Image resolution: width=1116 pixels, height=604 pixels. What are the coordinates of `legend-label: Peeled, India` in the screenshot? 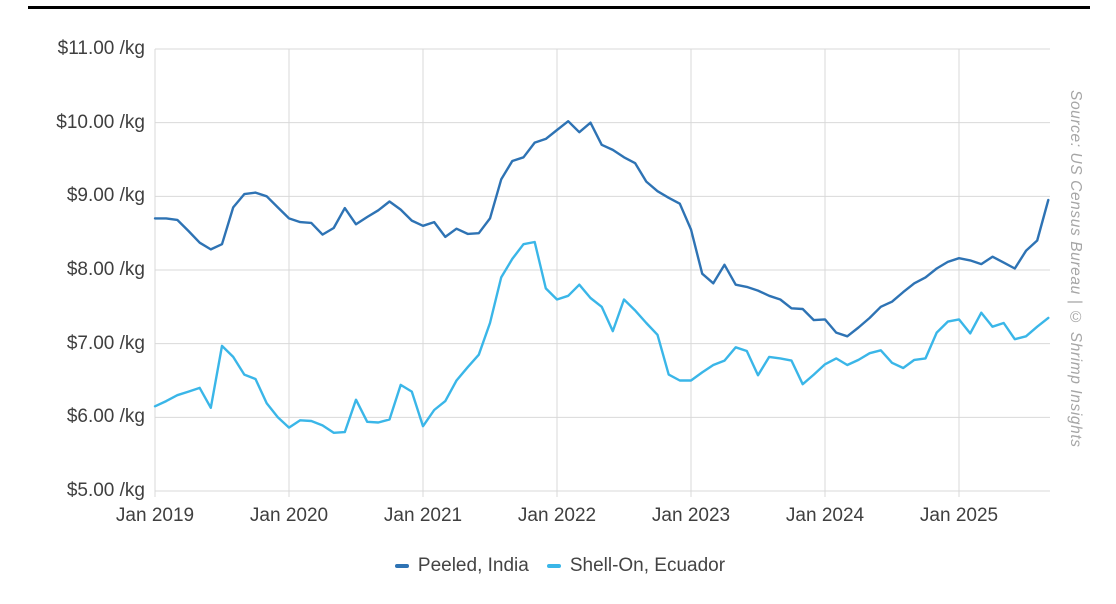 It's located at (473, 565).